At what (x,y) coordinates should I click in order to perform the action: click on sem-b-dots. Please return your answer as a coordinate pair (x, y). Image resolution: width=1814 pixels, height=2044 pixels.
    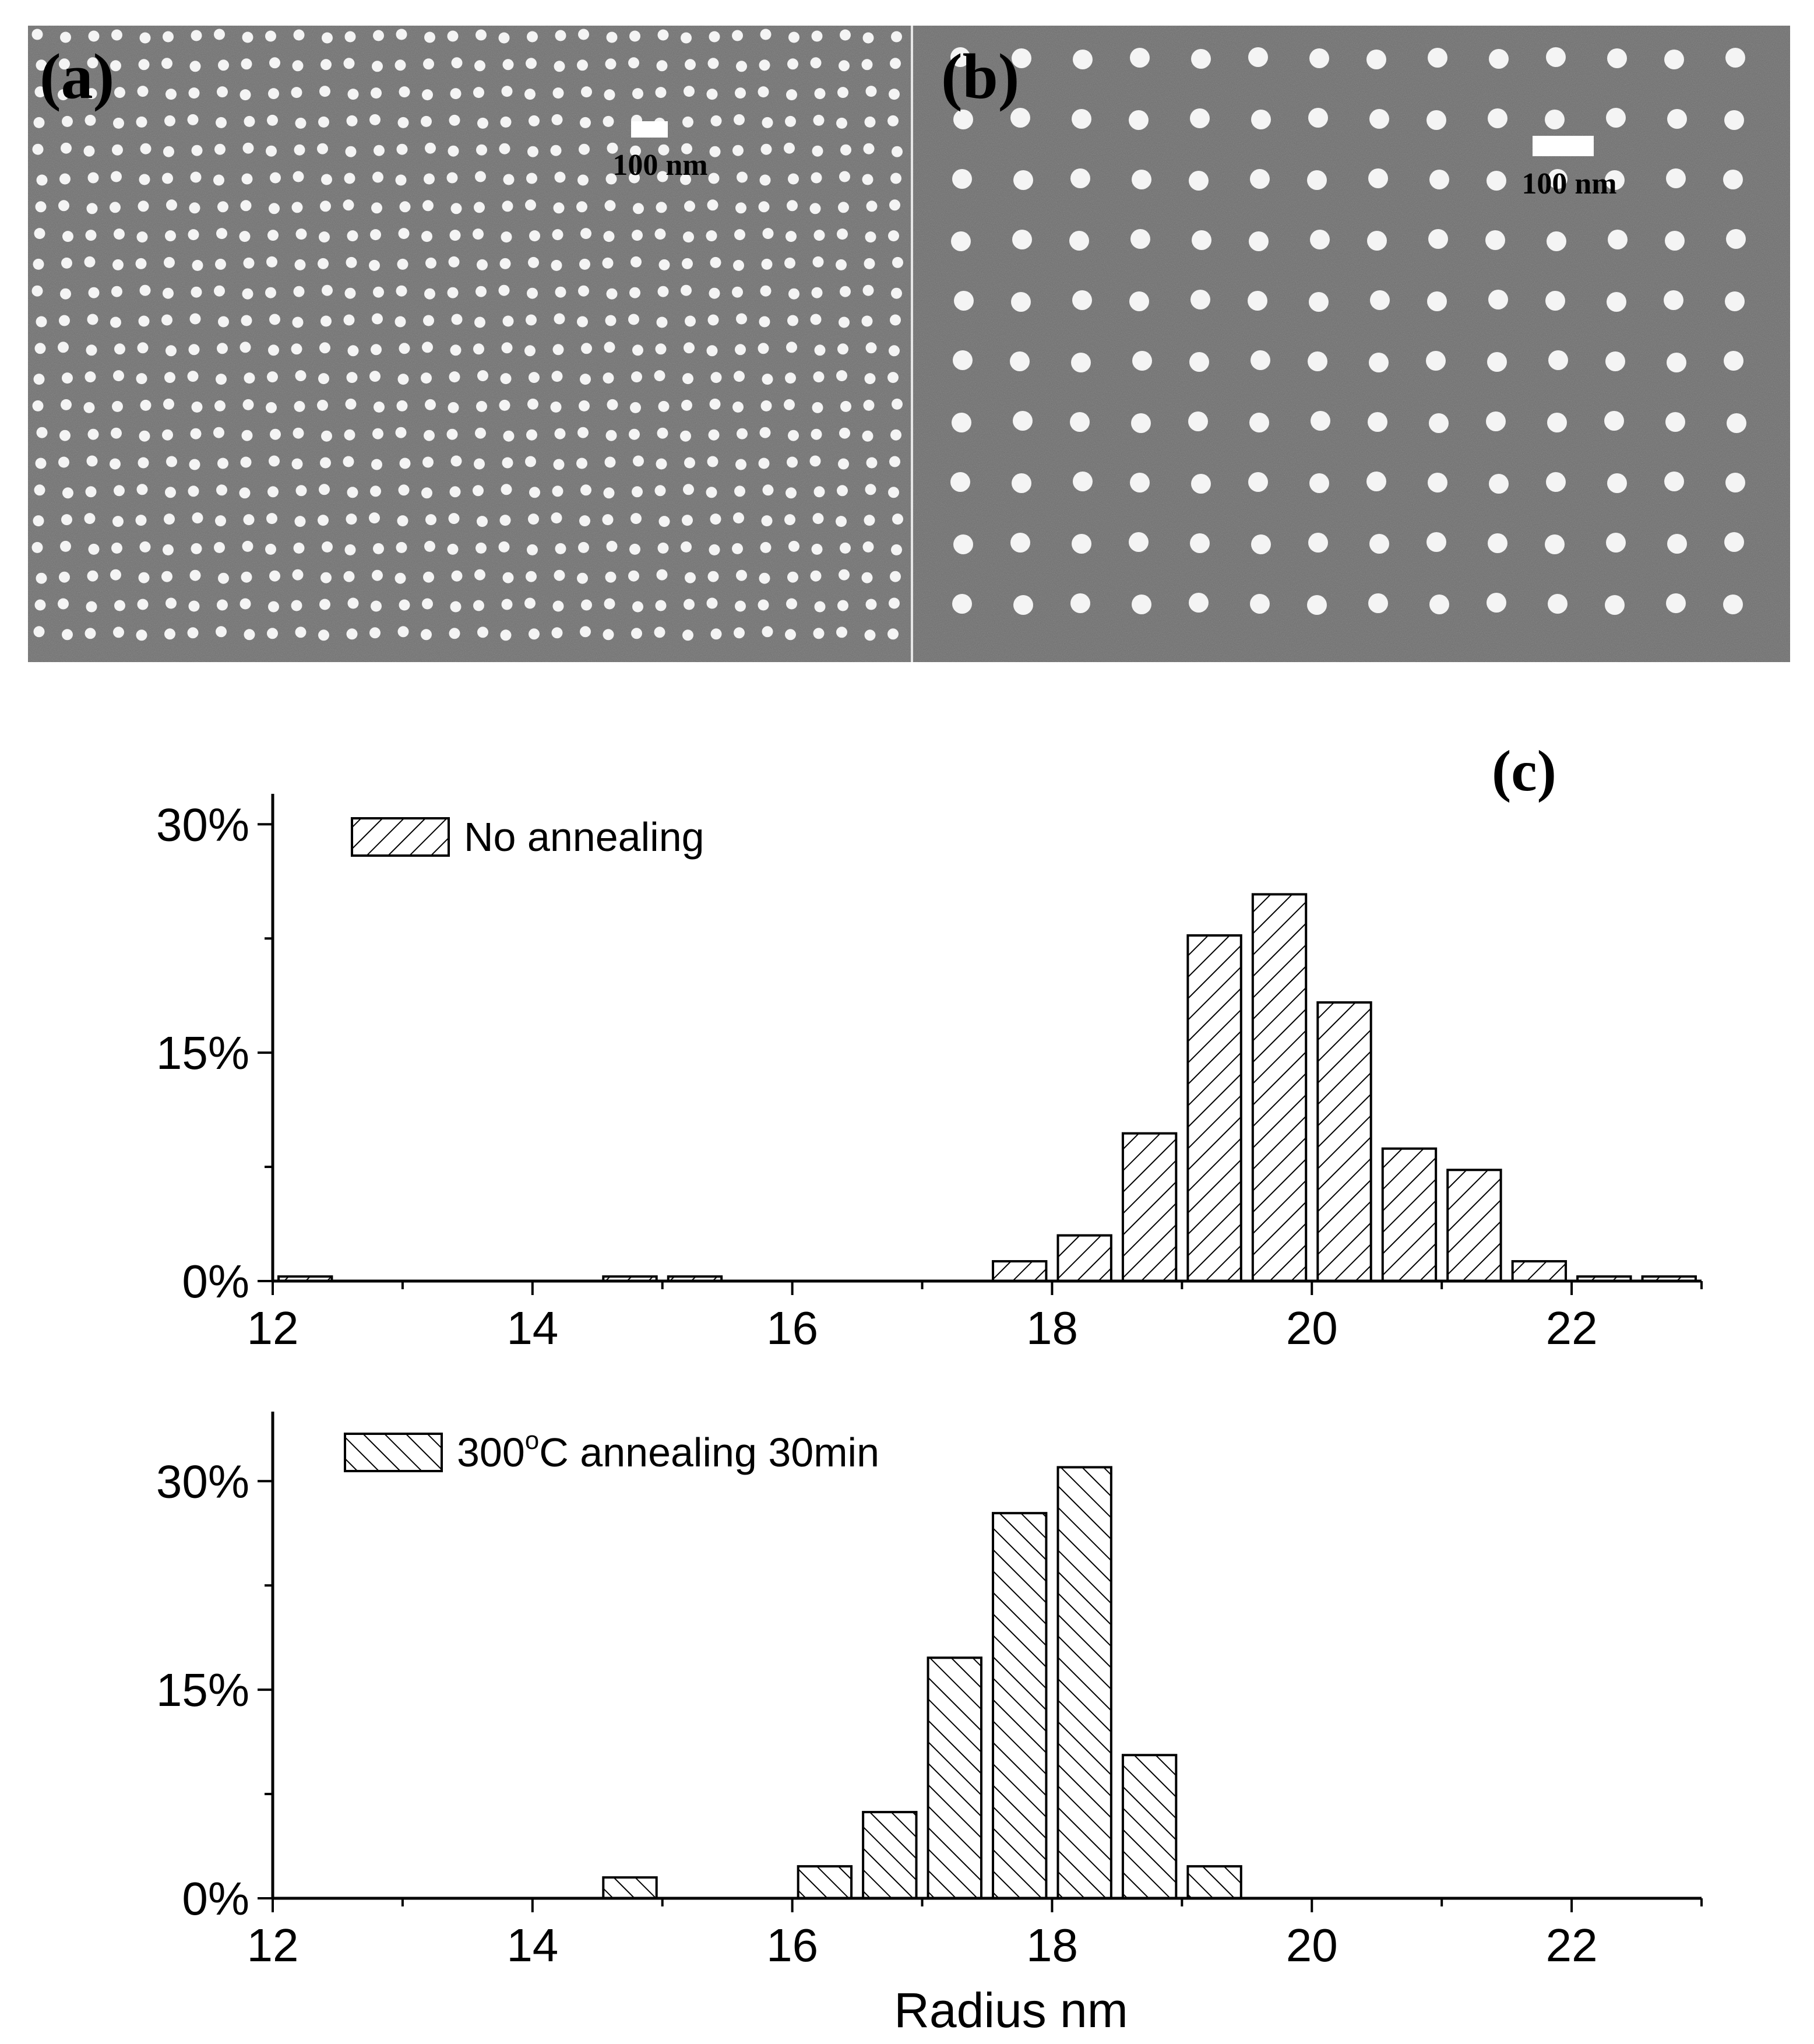
    Looking at the image, I should click on (1348, 331).